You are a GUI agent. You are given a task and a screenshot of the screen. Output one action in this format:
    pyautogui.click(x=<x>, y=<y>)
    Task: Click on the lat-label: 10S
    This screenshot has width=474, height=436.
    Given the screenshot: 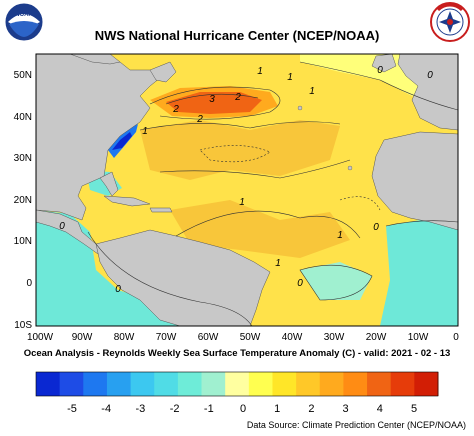 What is the action you would take?
    pyautogui.click(x=23, y=325)
    